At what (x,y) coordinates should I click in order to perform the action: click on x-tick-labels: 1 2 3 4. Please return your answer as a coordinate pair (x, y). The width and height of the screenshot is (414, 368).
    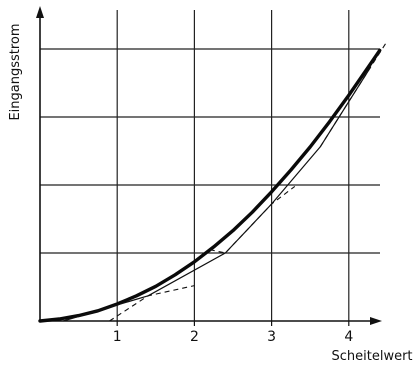
    Looking at the image, I should click on (233, 337).